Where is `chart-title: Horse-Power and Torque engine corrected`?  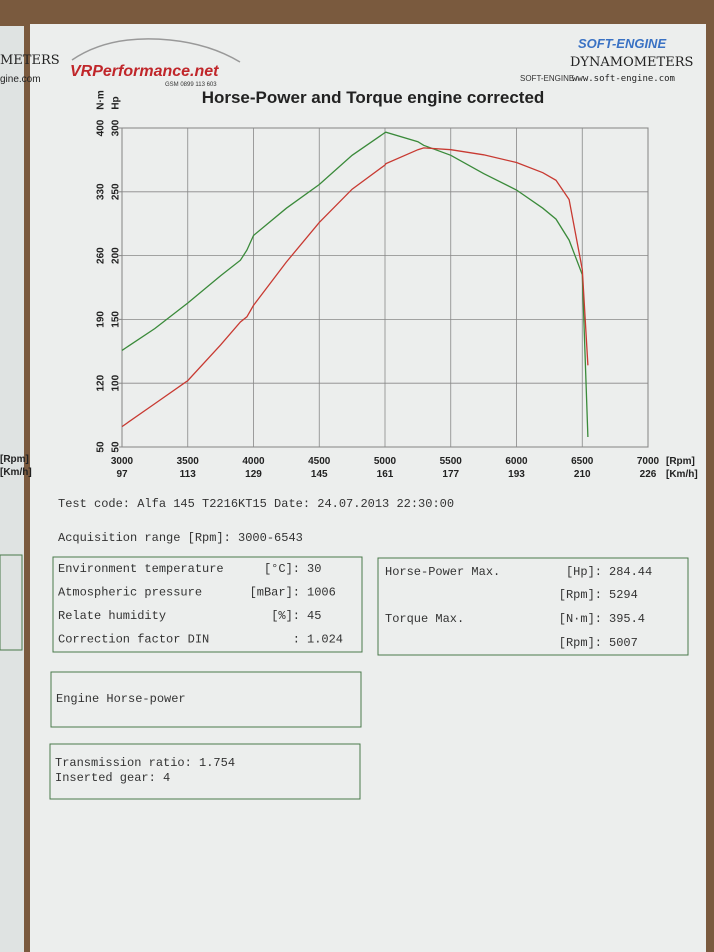
chart-title: Horse-Power and Torque engine corrected is located at coordinates (373, 97).